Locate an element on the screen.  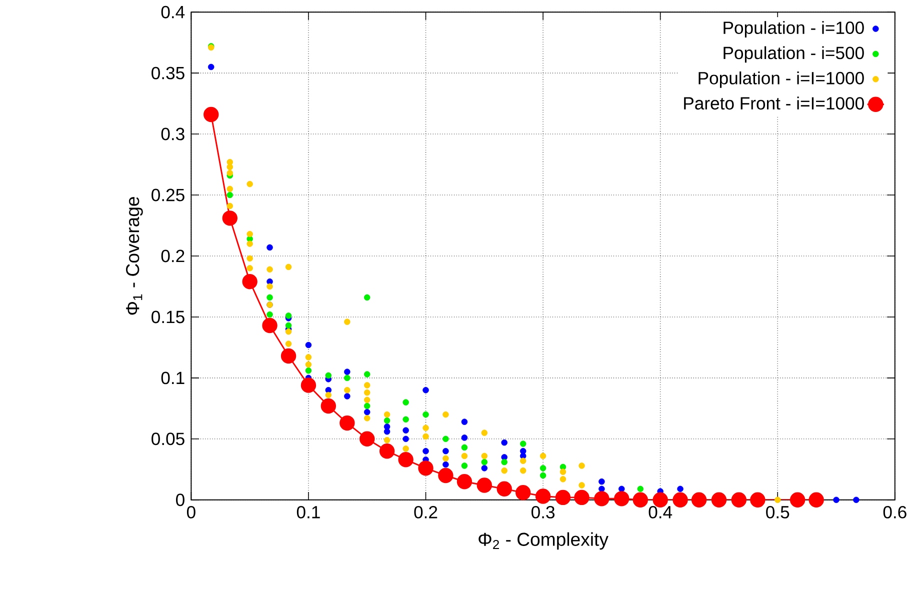
legend-label: Population - i=I=1000 is located at coordinates (781, 80).